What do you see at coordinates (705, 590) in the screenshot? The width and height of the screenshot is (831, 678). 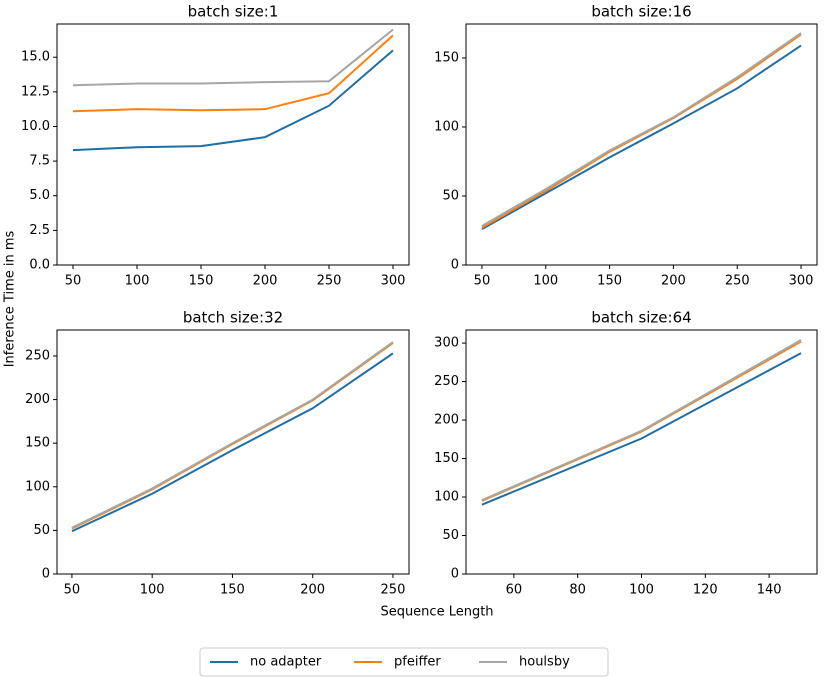 I see `x-tick-label: 120` at bounding box center [705, 590].